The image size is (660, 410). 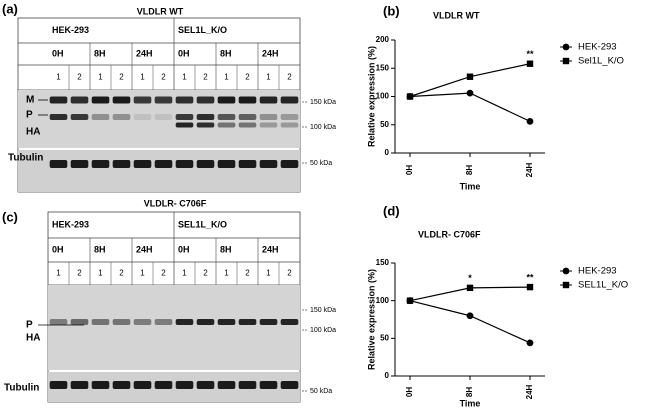 I want to click on x-tick-label: 24H, so click(x=529, y=169).